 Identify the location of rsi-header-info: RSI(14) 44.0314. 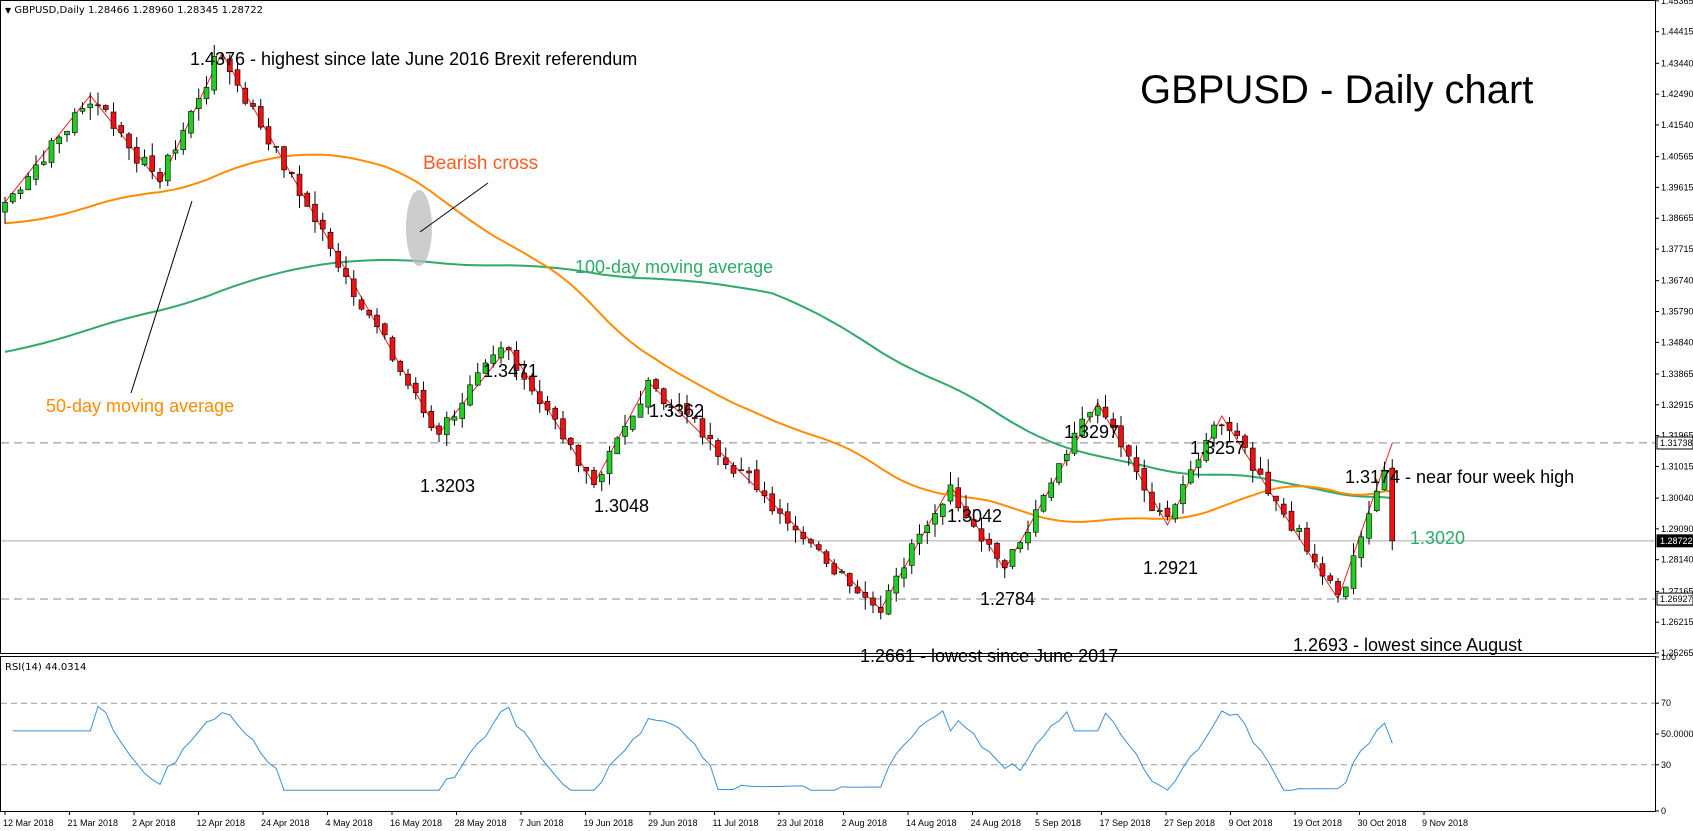
(45, 667).